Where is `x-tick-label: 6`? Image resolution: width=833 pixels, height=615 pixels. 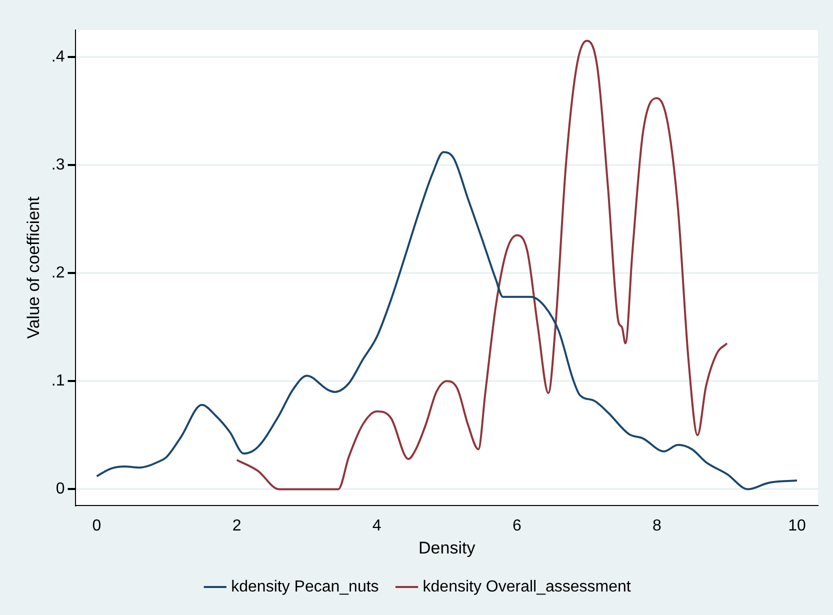 x-tick-label: 6 is located at coordinates (517, 525).